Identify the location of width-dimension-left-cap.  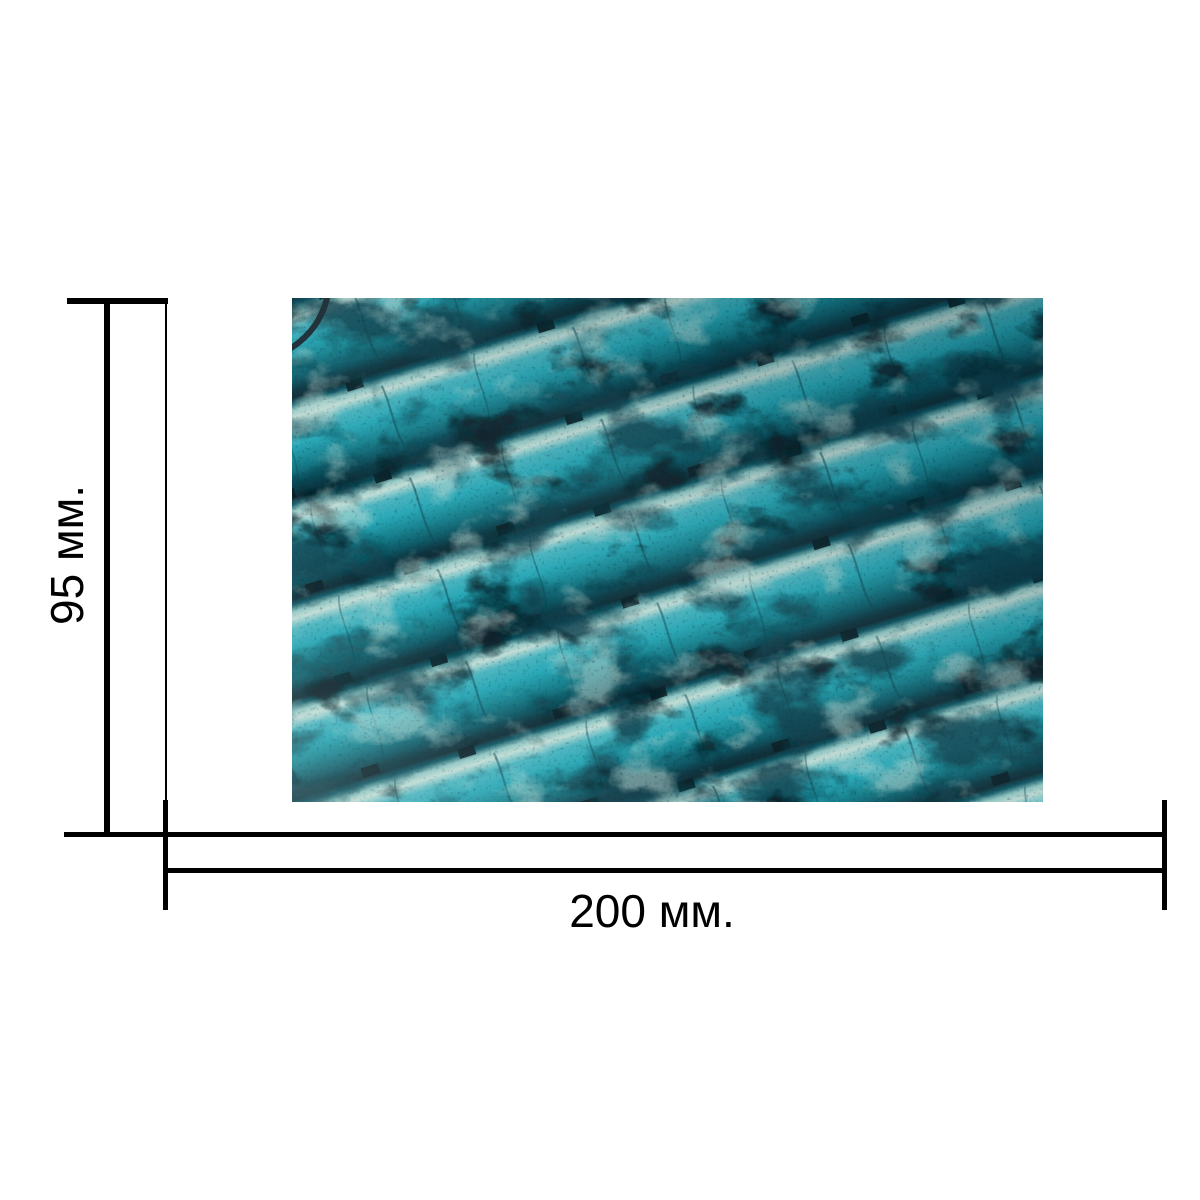
(165, 855).